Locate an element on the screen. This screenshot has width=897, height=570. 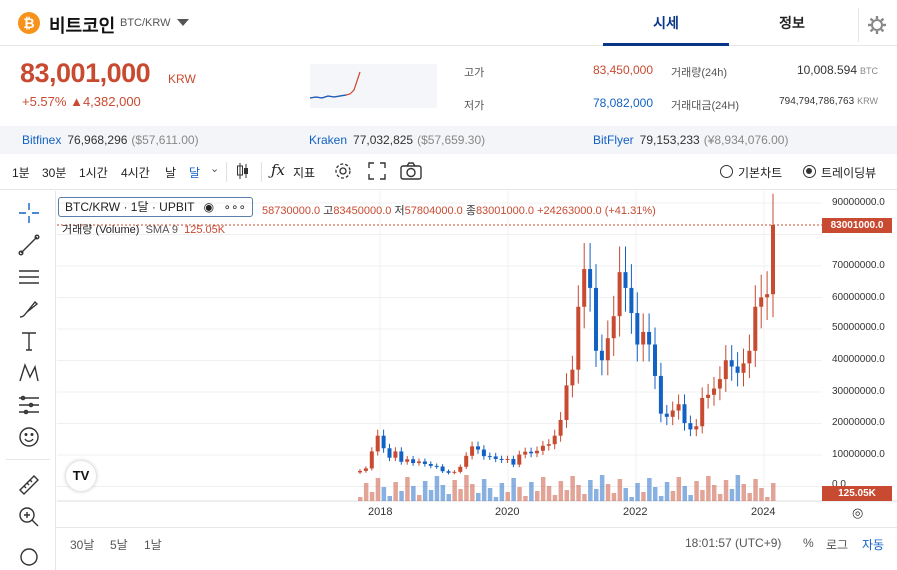
gear-icon is located at coordinates (877, 25).